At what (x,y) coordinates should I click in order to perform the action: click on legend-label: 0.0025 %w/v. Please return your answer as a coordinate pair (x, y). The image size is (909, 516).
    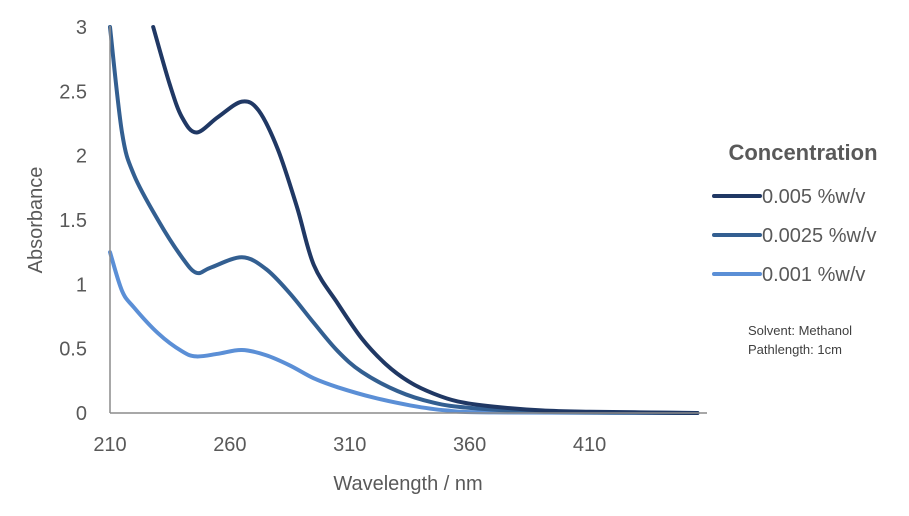
    Looking at the image, I should click on (819, 236).